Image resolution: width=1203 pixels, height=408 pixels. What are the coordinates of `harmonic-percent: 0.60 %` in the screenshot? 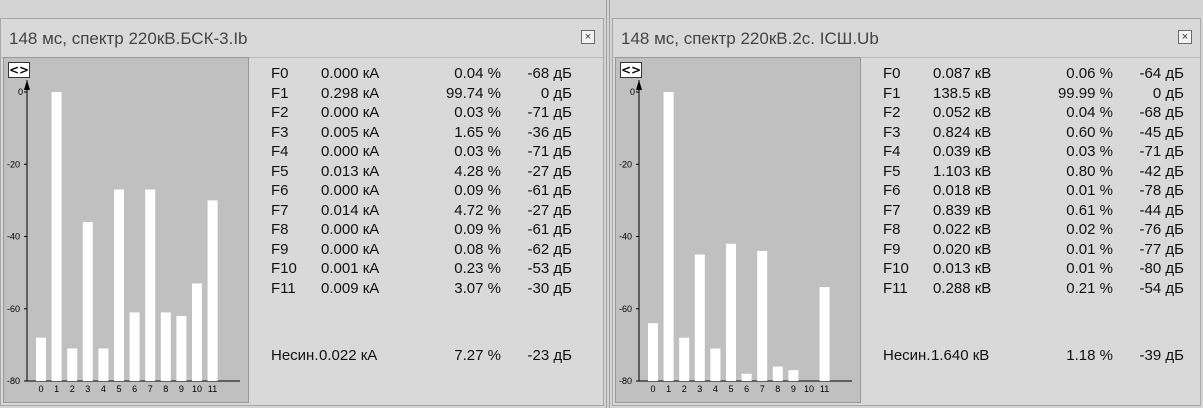 It's located at (1089, 132).